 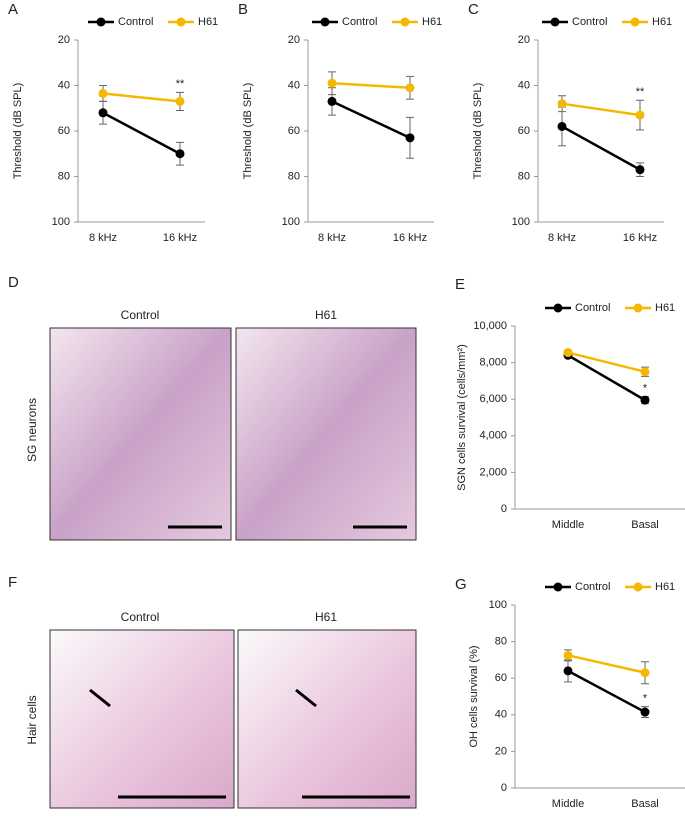 I want to click on panel-letter: G, so click(x=461, y=584).